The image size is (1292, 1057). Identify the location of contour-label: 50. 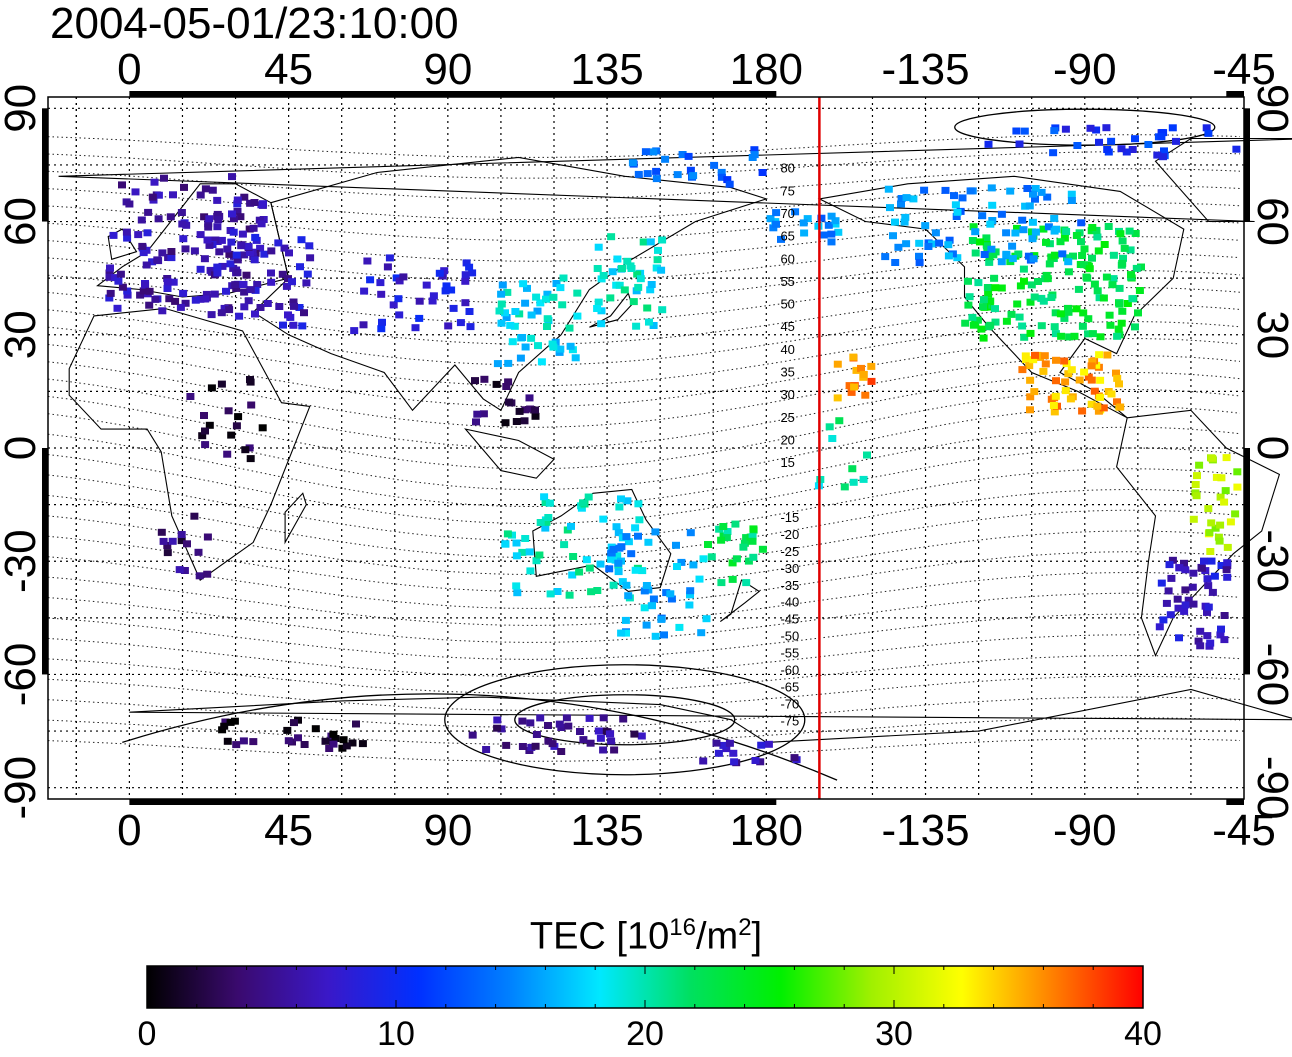
(787, 304).